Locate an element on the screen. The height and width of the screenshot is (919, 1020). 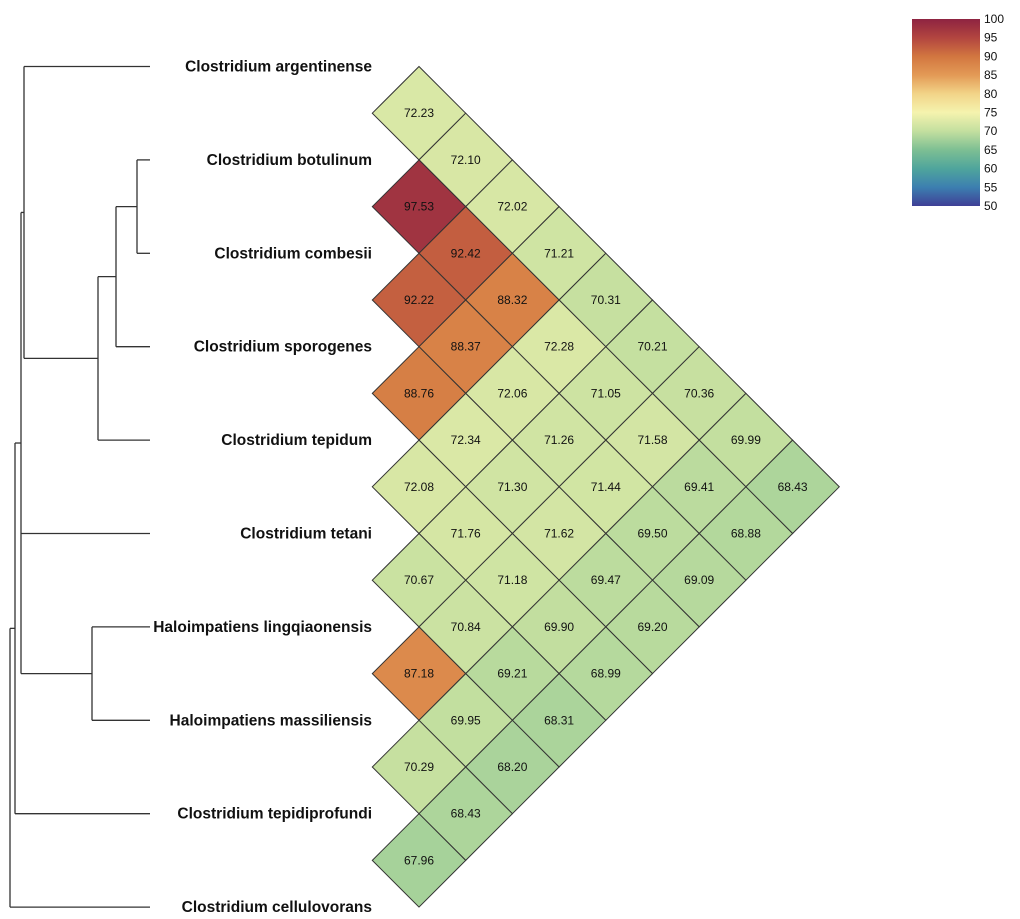
heatmap-cell-value: 71.44 is located at coordinates (606, 487).